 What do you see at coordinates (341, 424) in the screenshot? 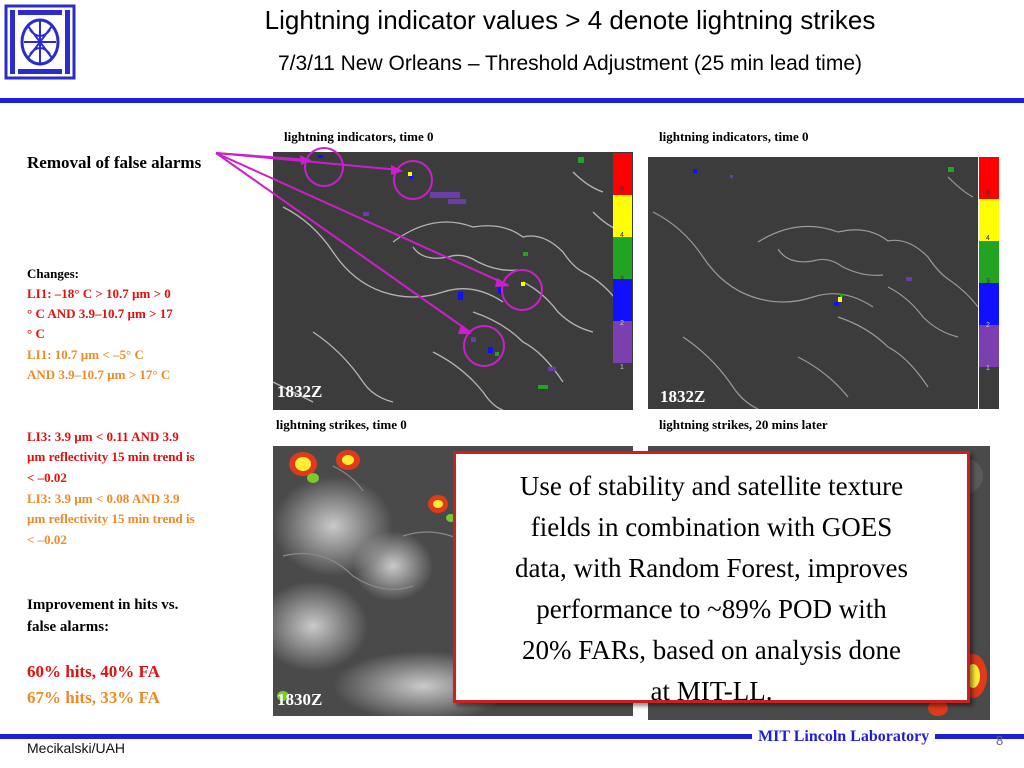
I see `caption-bottom-left: lightning strikes, time 0` at bounding box center [341, 424].